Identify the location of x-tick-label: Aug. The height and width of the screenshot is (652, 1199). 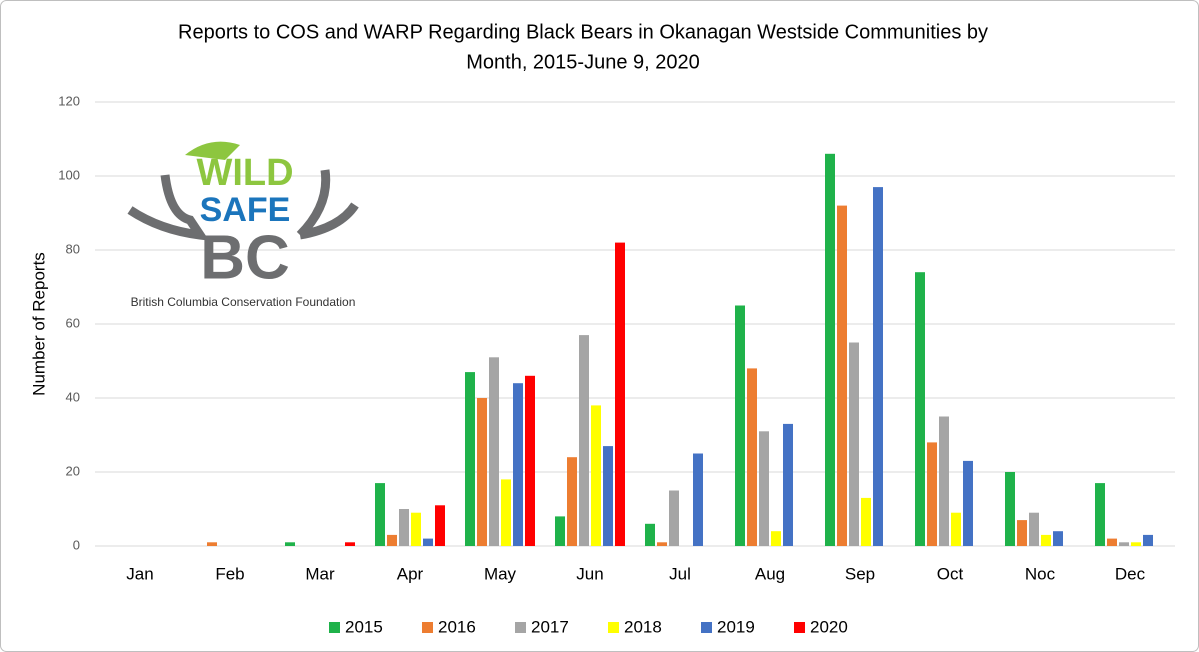
(770, 573).